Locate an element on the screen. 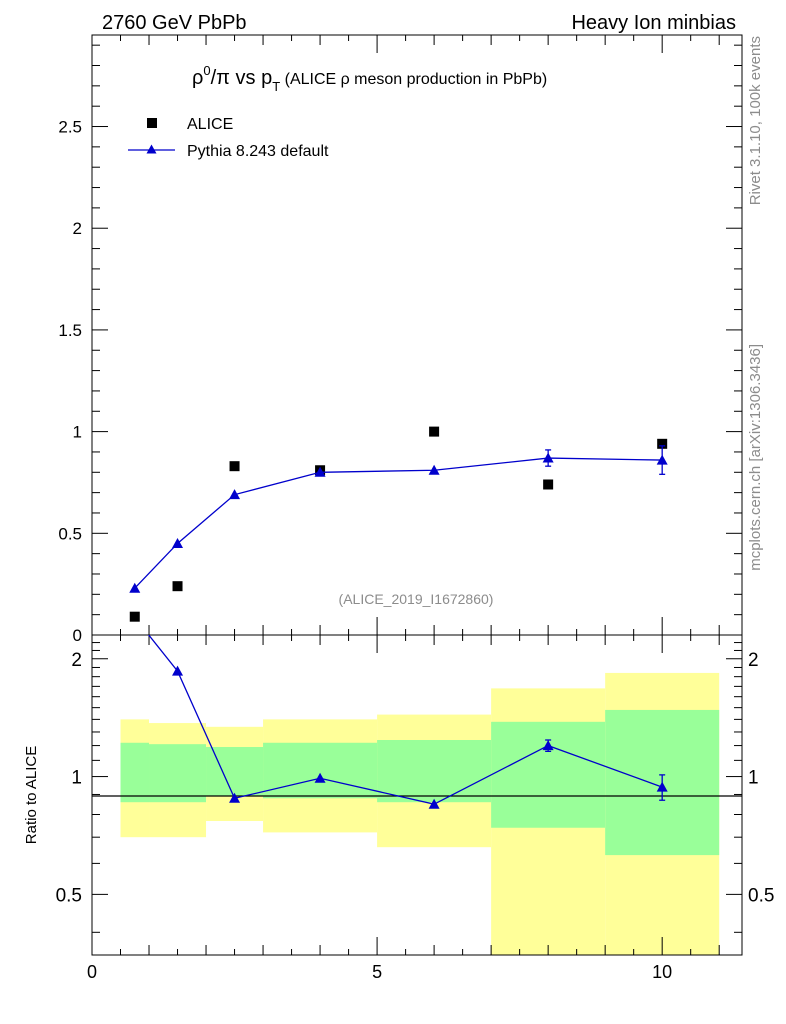 Image resolution: width=786 pixels, height=1024 pixels. x-tick-label: 5 is located at coordinates (377, 972).